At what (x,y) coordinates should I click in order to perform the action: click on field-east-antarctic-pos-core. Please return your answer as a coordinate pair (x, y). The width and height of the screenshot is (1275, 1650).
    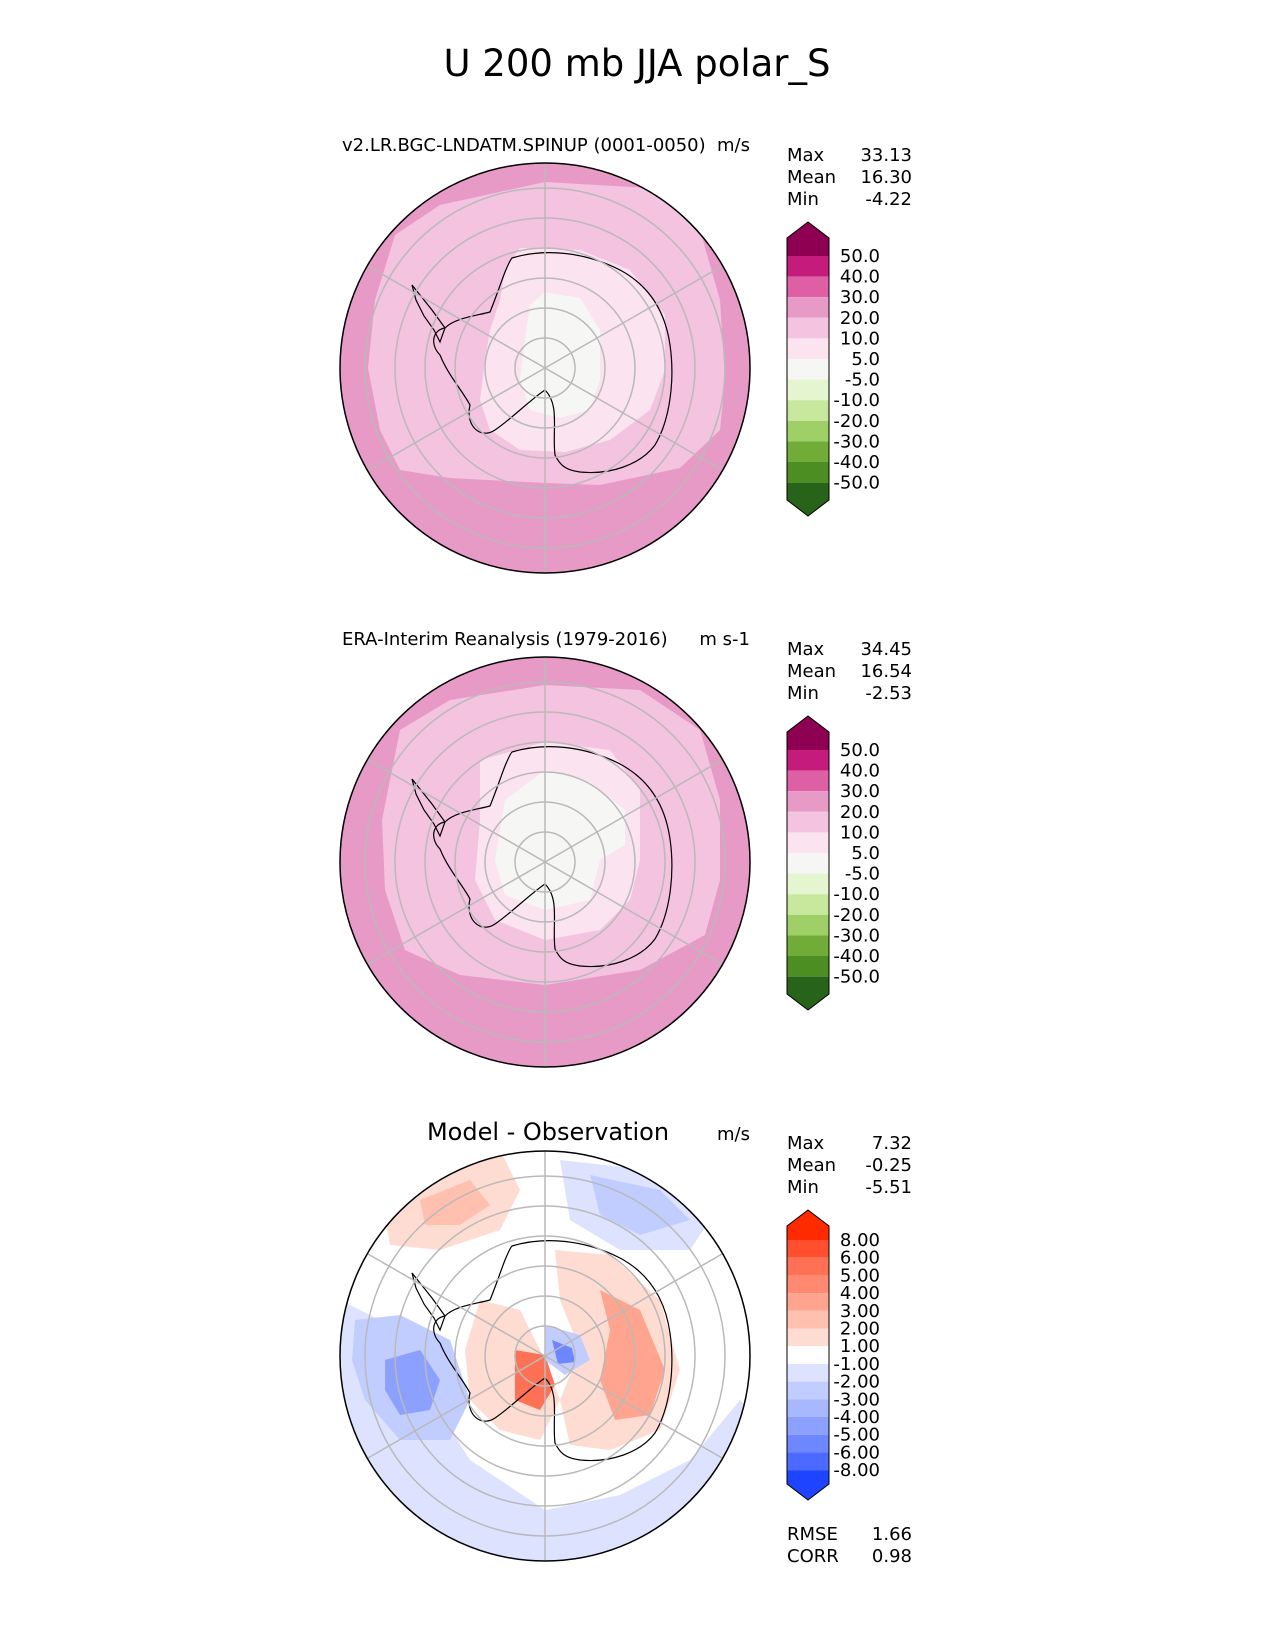
    Looking at the image, I should click on (632, 1355).